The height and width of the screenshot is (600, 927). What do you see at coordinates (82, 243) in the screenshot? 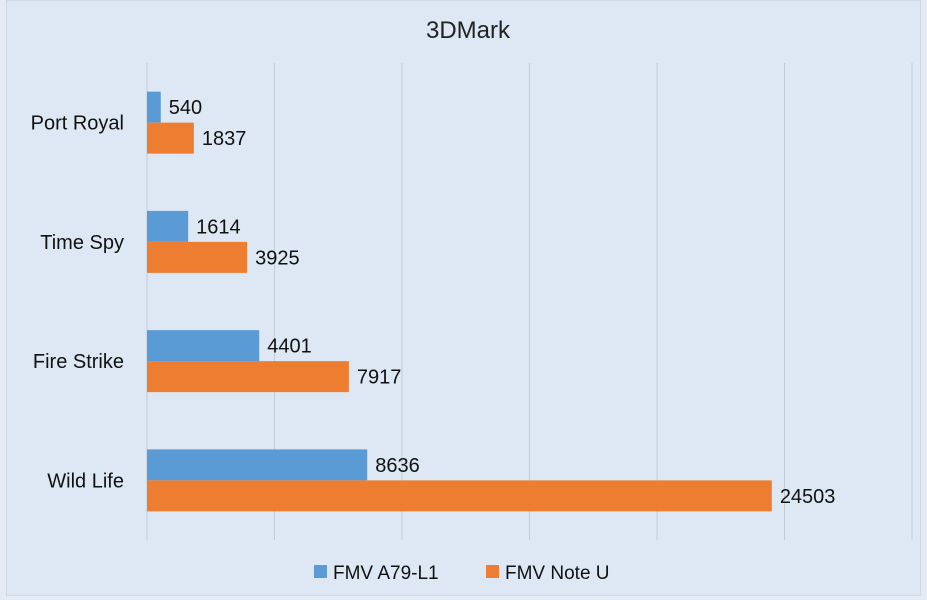
I see `category-label: Time Spy` at bounding box center [82, 243].